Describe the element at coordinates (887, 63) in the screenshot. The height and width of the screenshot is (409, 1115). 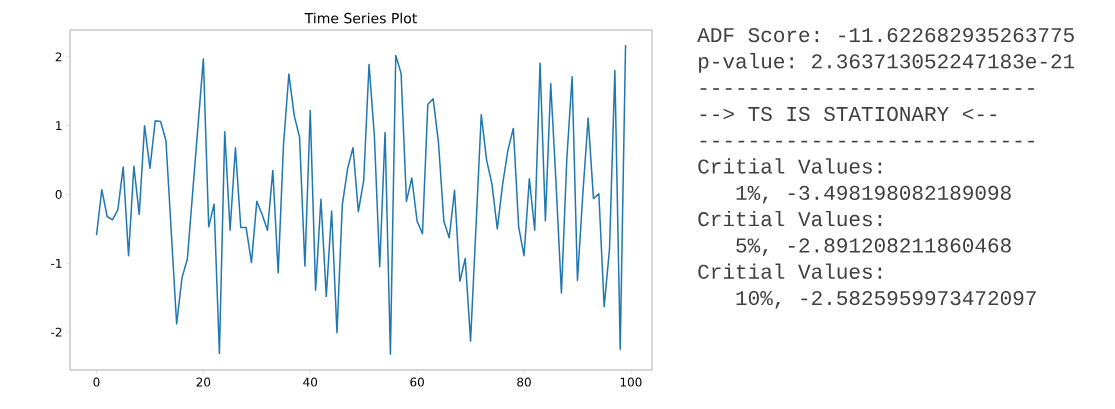
I see `text: p-value: 2.363713052247183e-21` at that location.